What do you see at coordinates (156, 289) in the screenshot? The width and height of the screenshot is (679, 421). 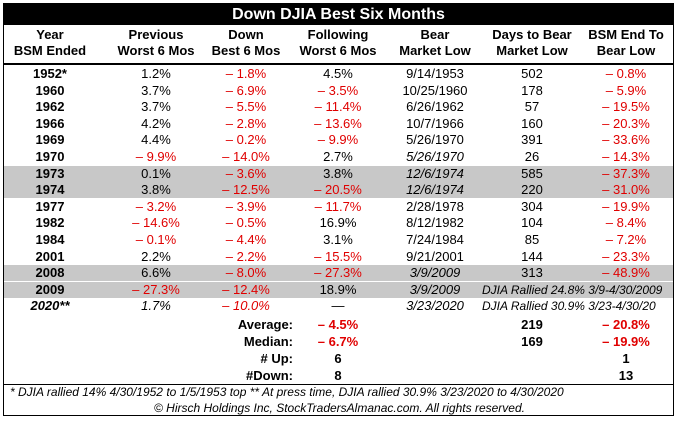 I see `cell-previous-worst: – 27.3%` at bounding box center [156, 289].